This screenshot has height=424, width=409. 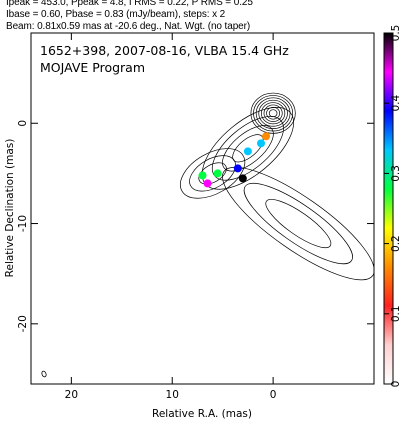 I want to click on chart-subtitle: MOJAVE Program, so click(x=92, y=67).